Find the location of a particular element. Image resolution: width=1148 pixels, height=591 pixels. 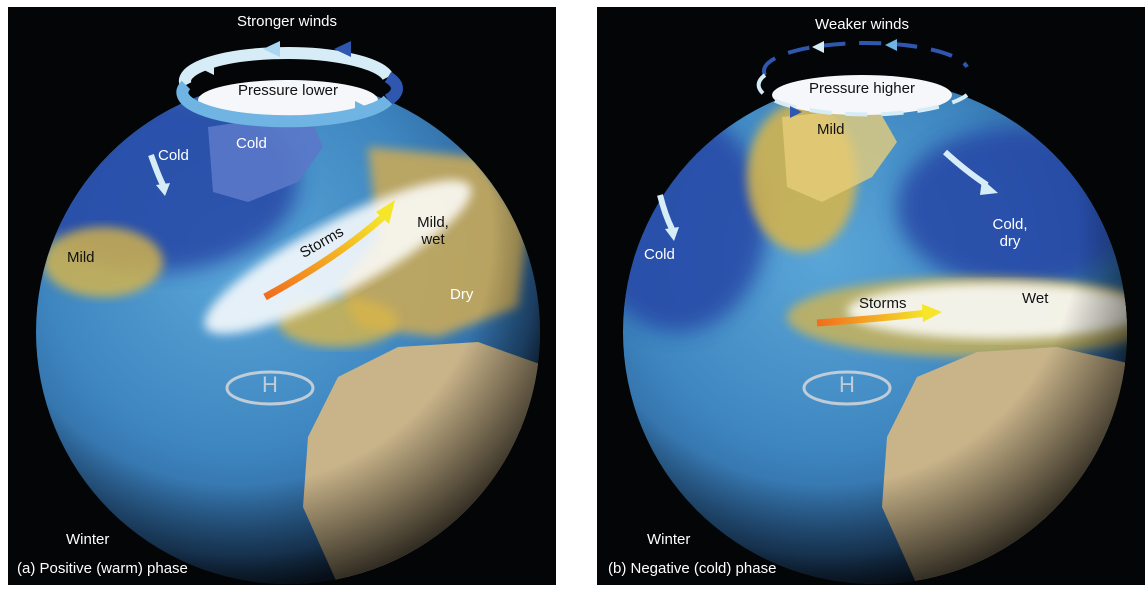

panel-caption: (a) Positive (warm) phase is located at coordinates (102, 568).